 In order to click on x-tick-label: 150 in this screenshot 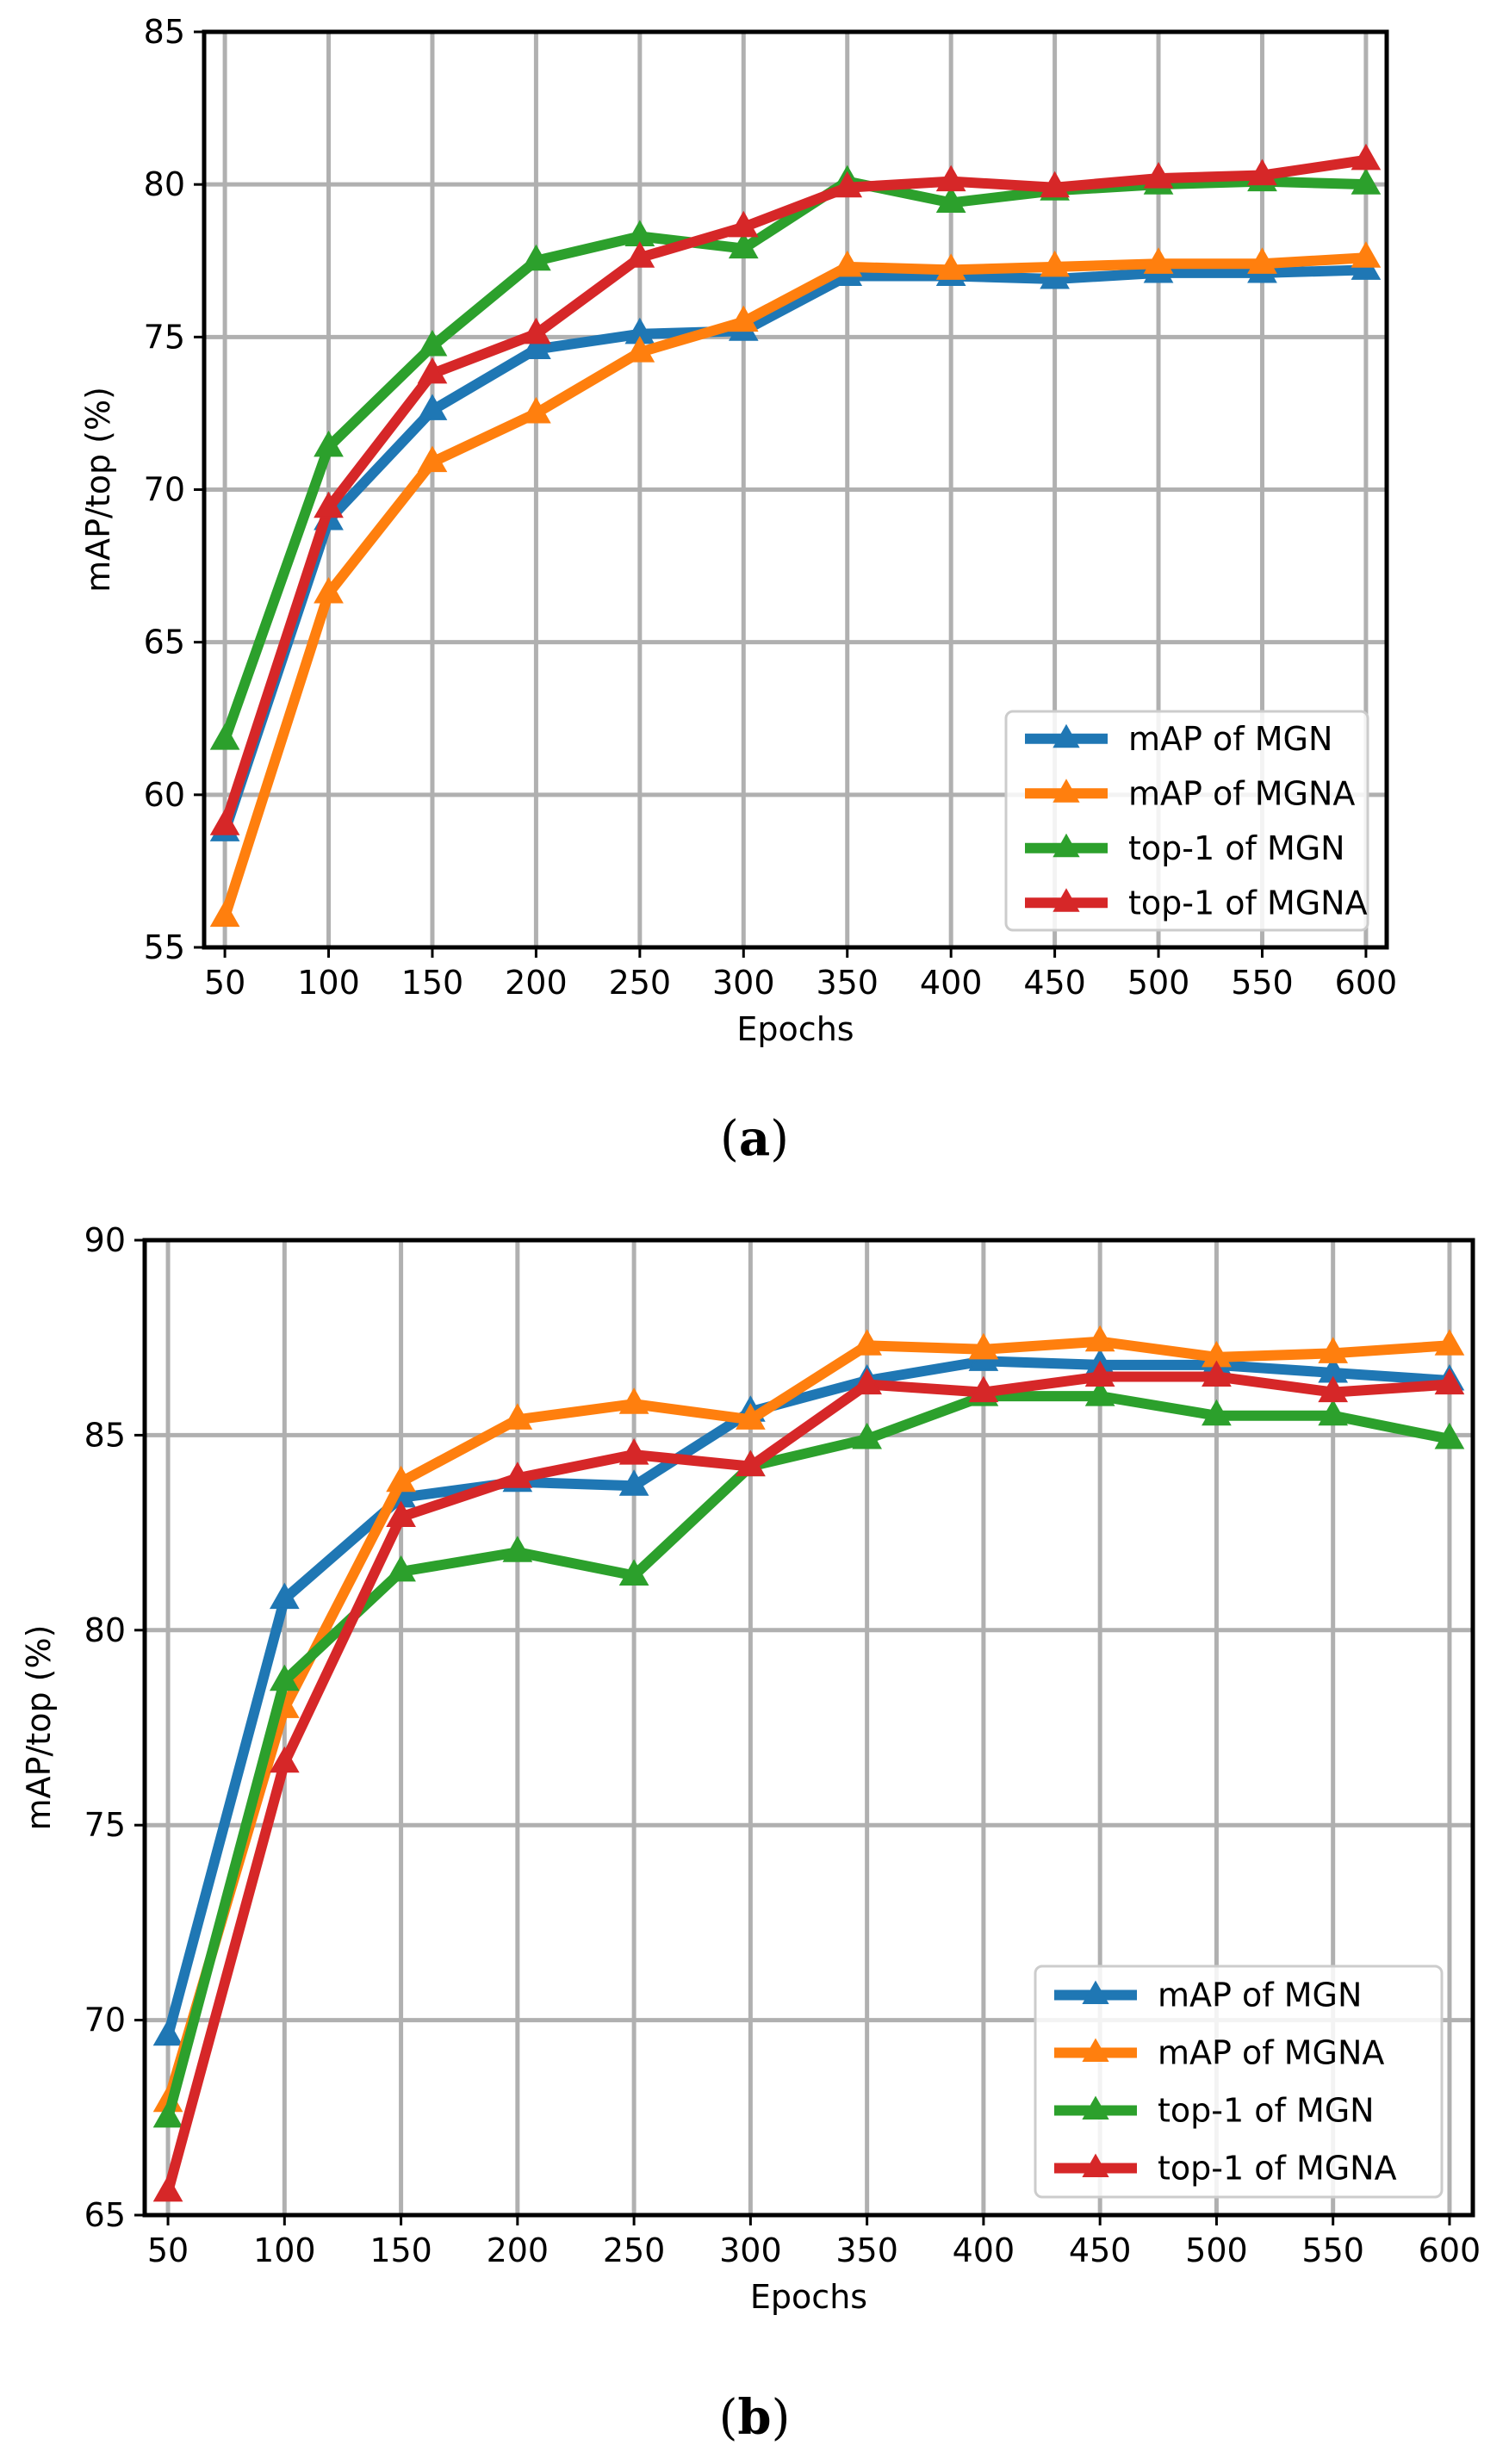, I will do `click(400, 2250)`.